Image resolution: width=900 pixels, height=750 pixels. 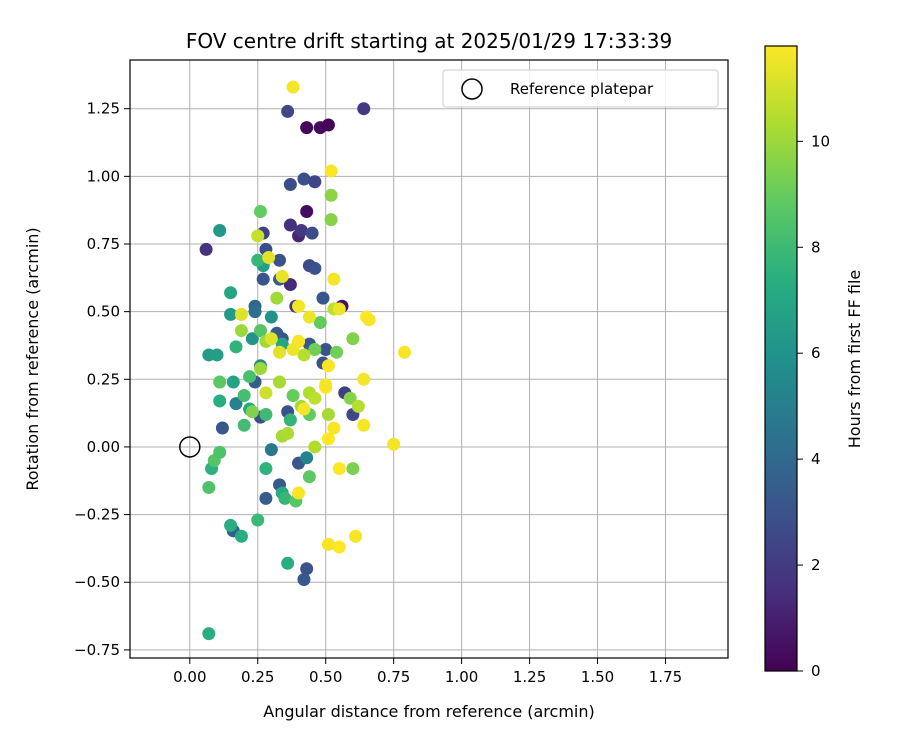 I want to click on y-axis-label: Rotation from reference (arcmin), so click(x=32, y=358).